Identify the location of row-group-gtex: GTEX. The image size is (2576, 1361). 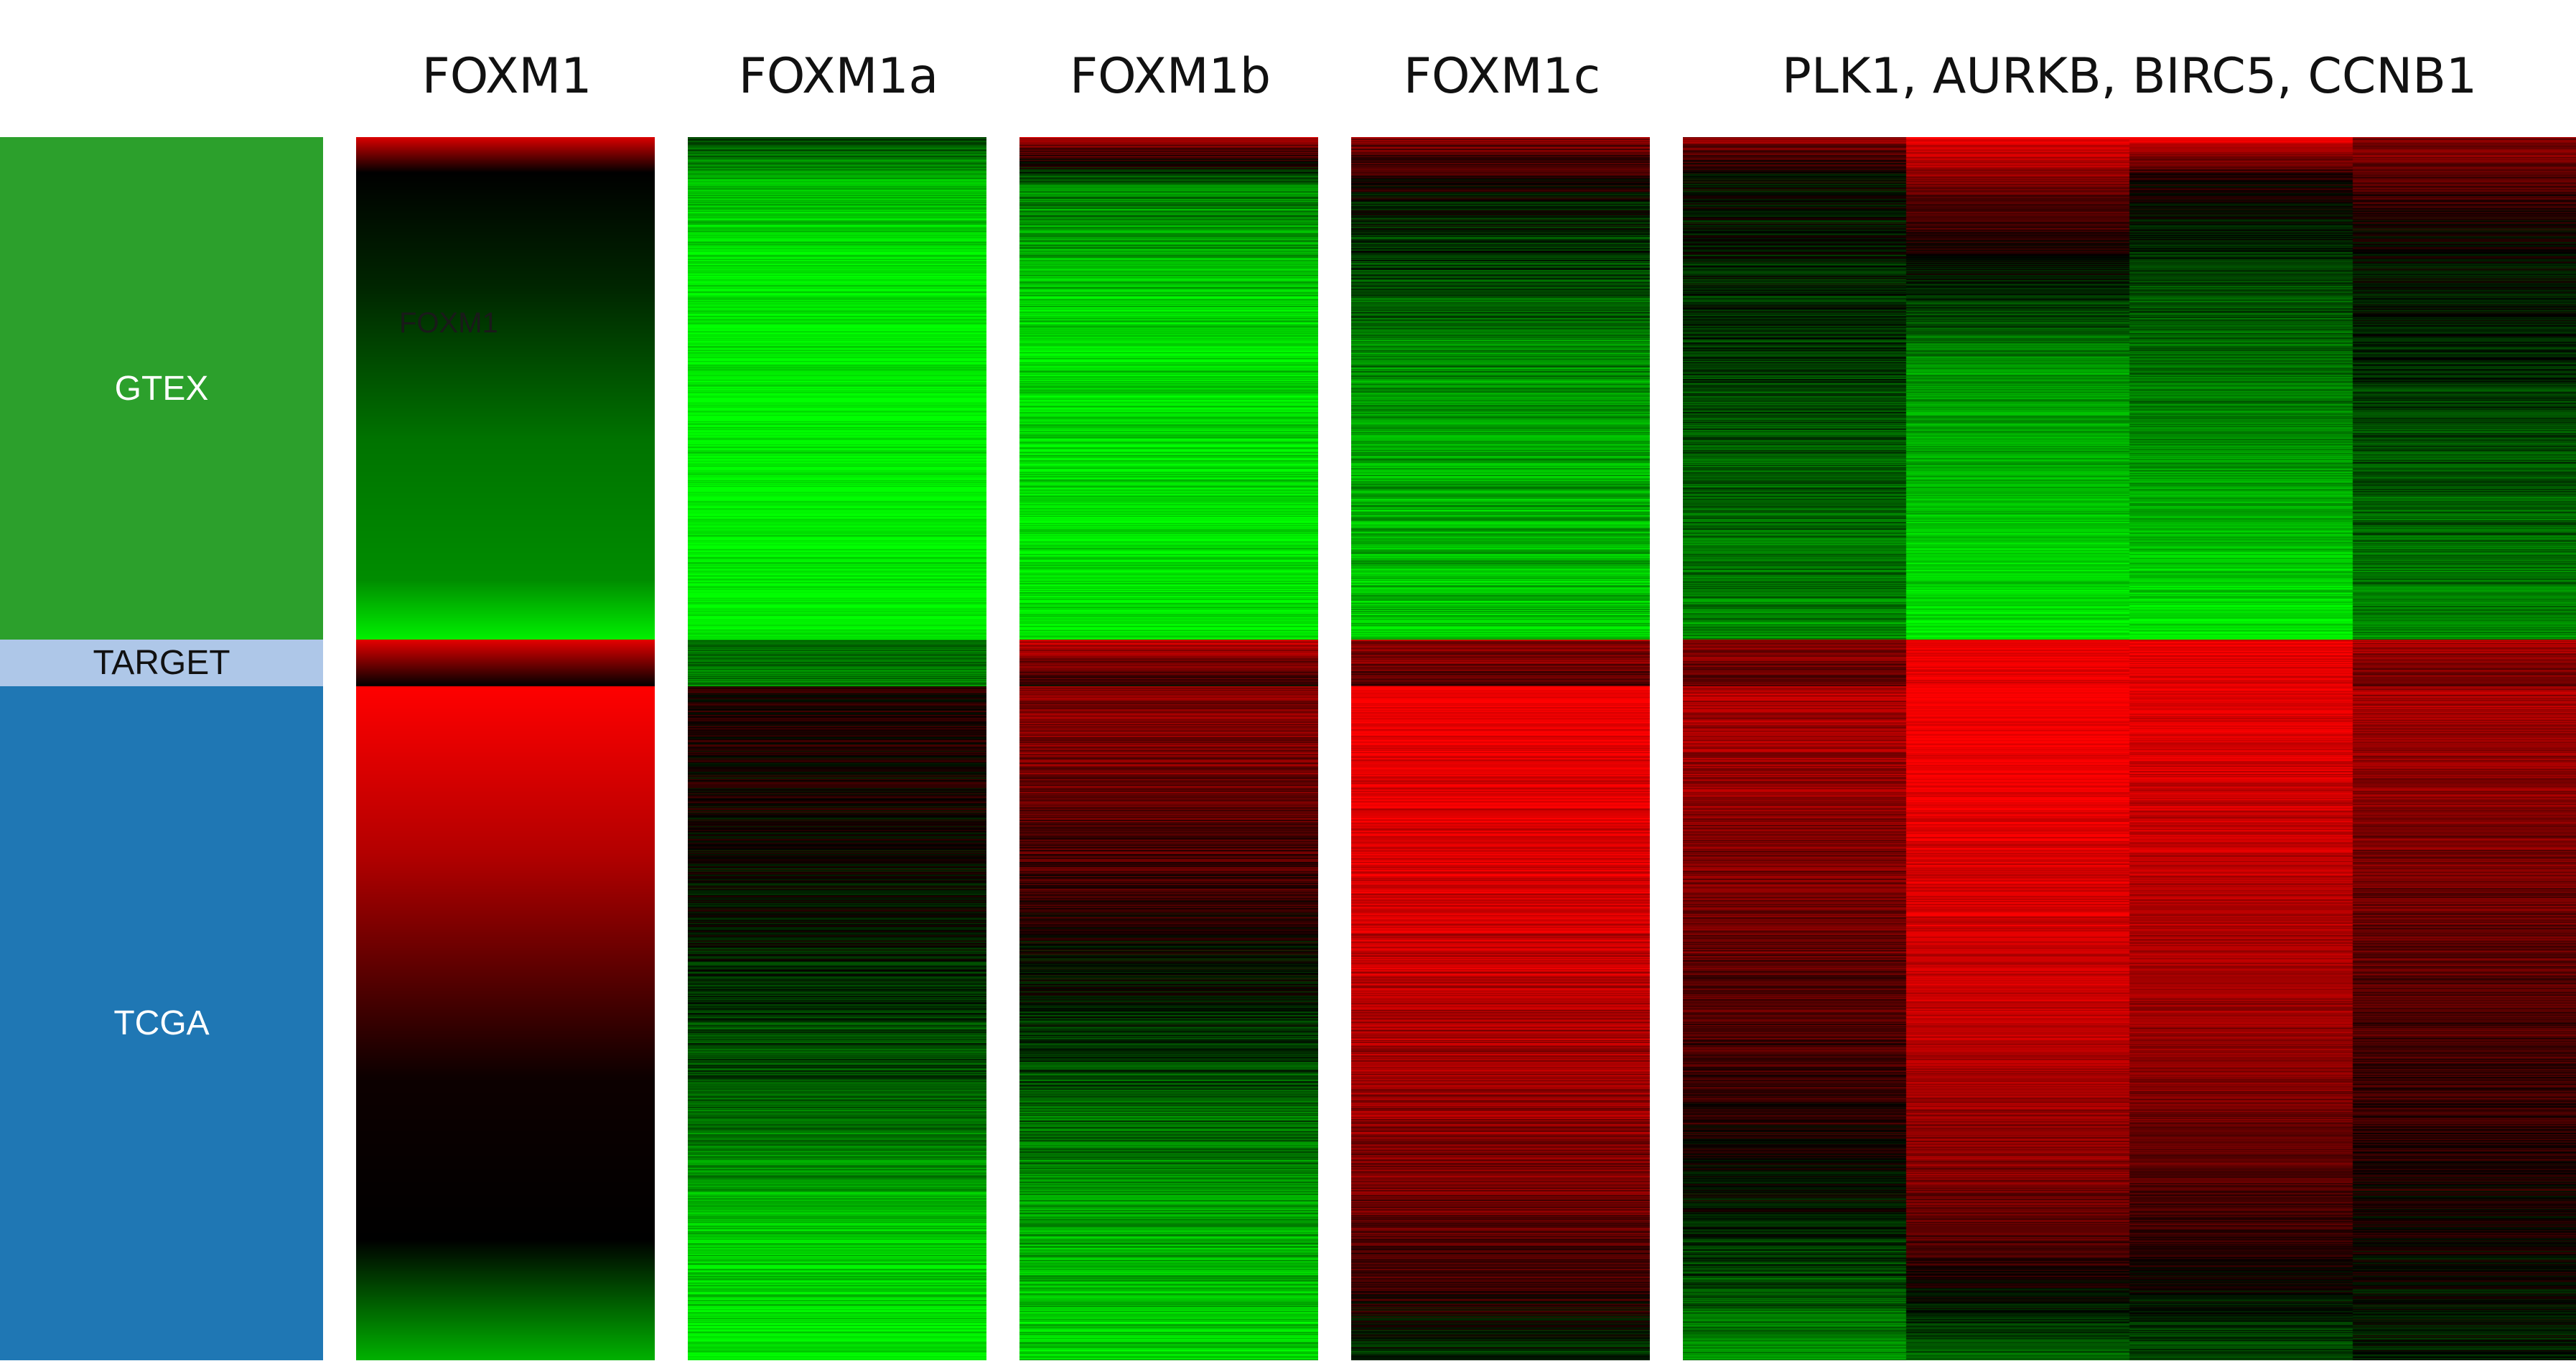
(161, 388).